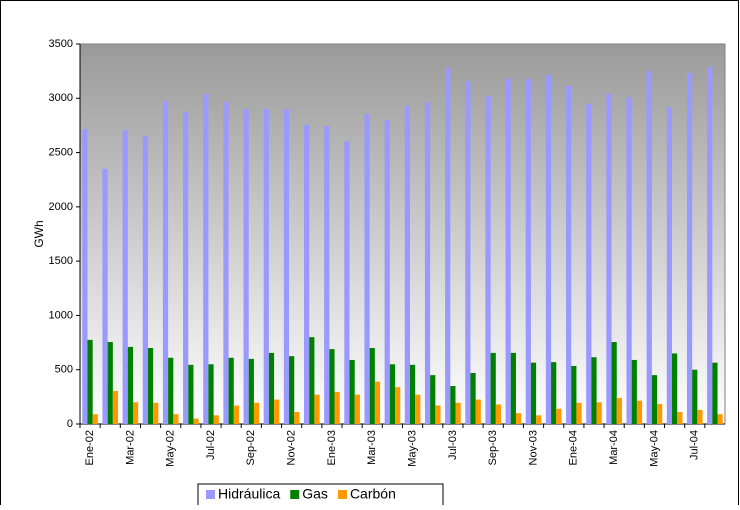 The image size is (740, 510). What do you see at coordinates (61, 98) in the screenshot?
I see `y-tick-label: 3000` at bounding box center [61, 98].